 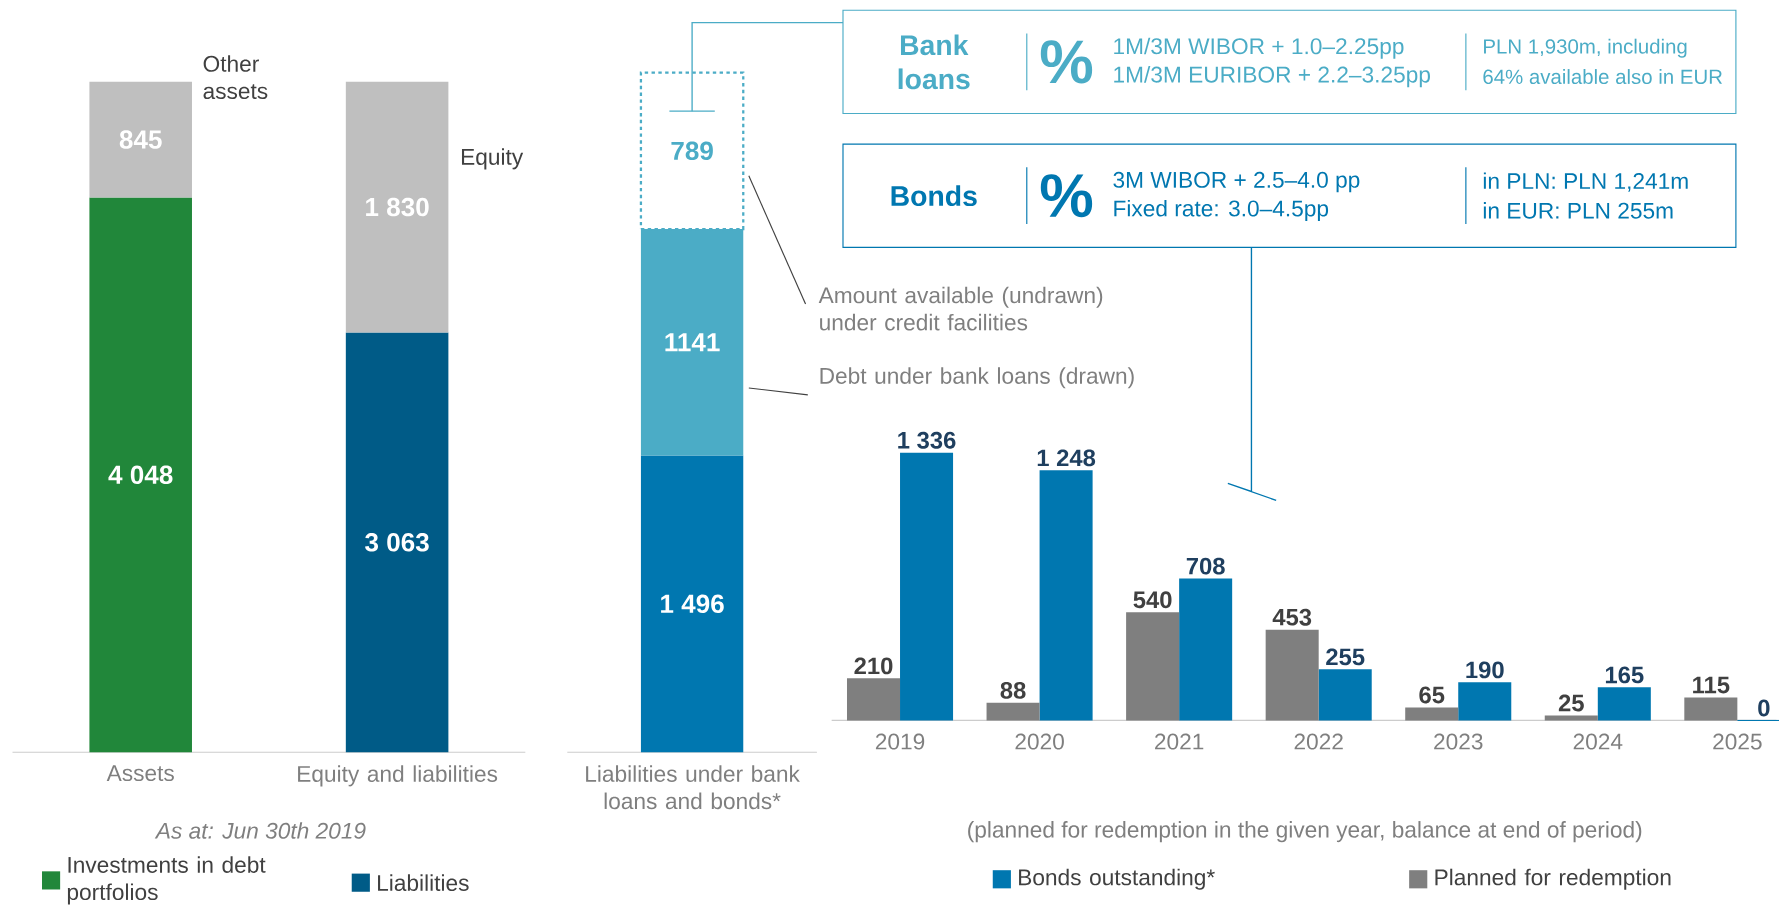 I want to click on x-tick-label: 2023, so click(x=1458, y=741).